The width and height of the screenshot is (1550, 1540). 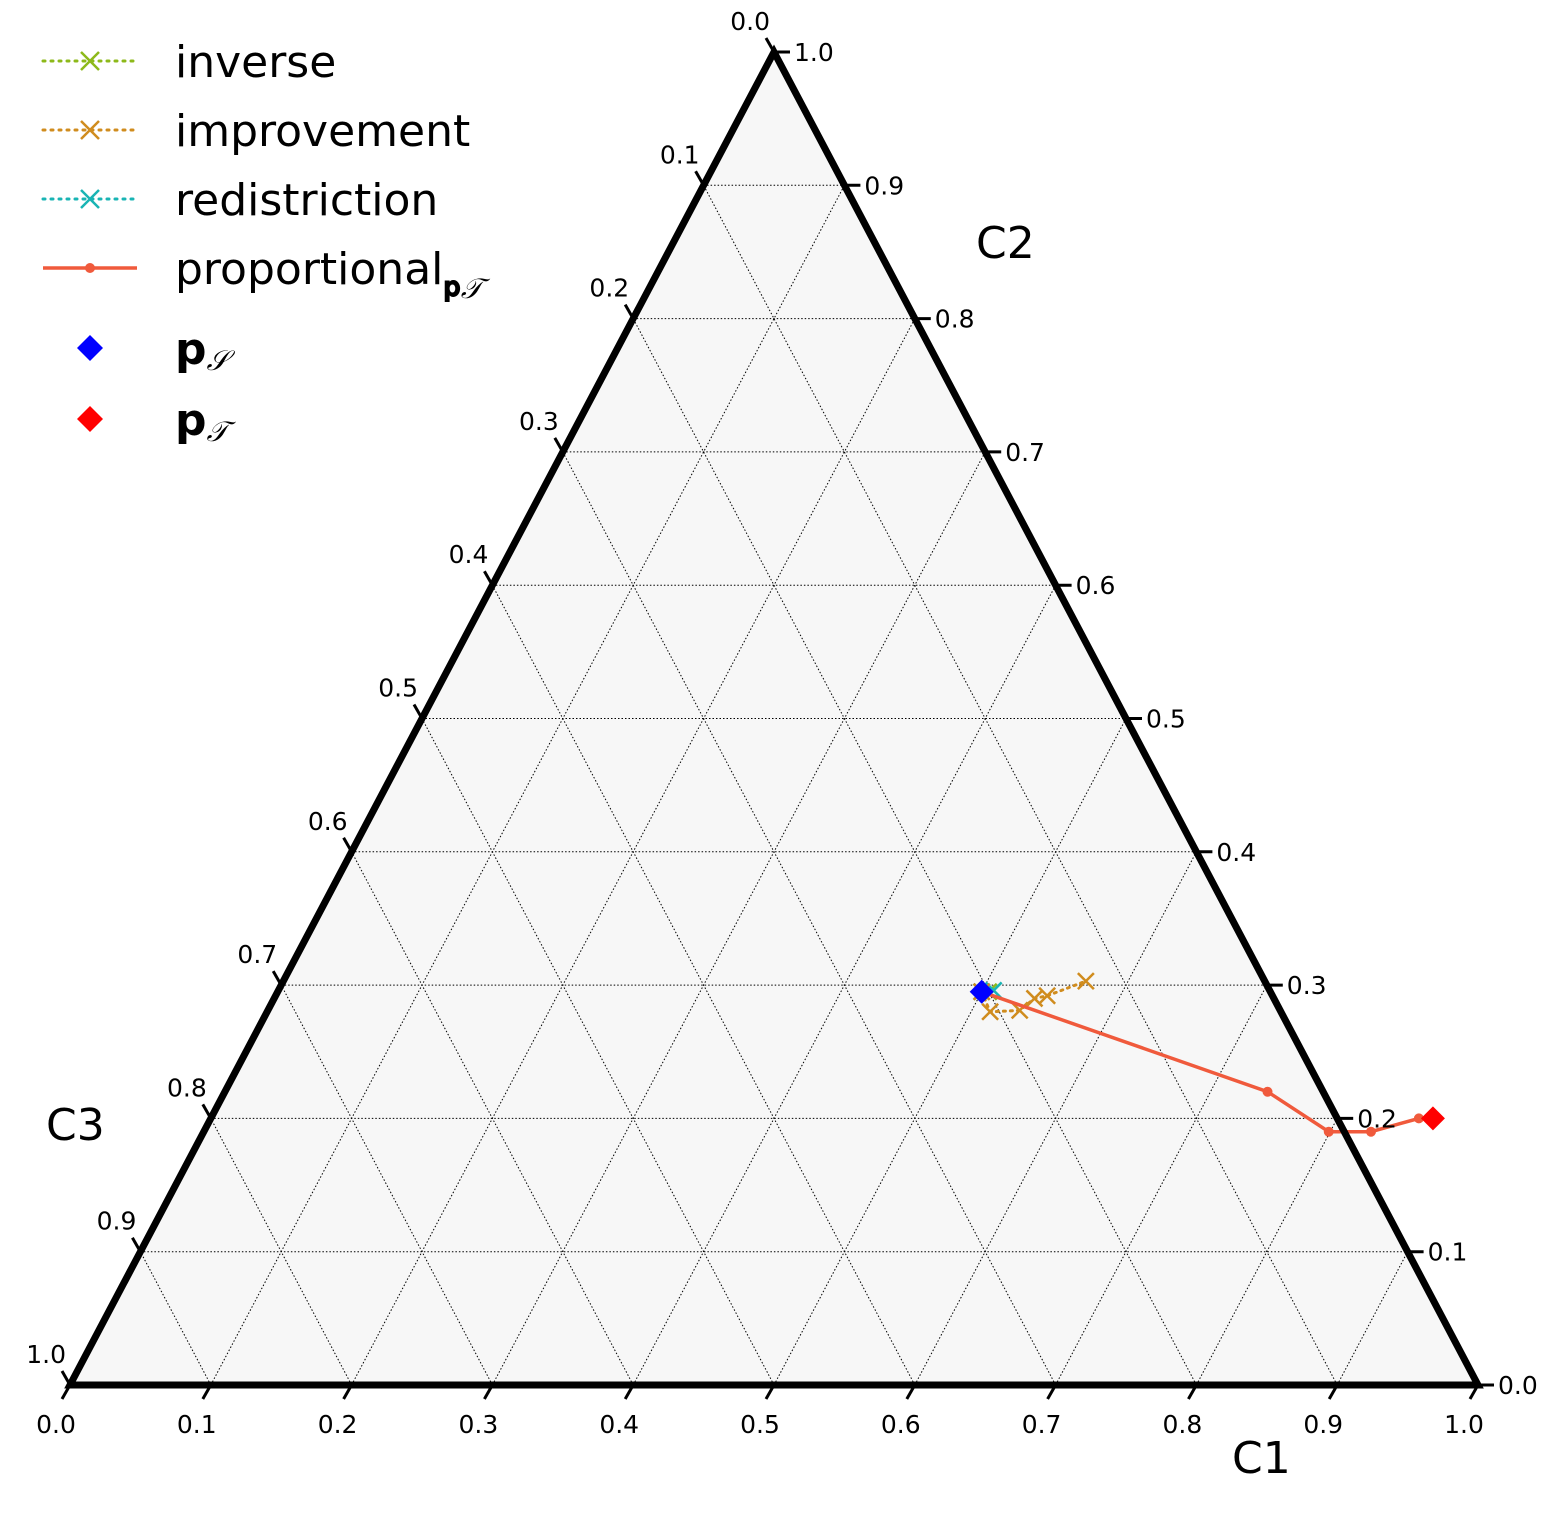 I want to click on tick-label-c3: 0.1, so click(x=680, y=154).